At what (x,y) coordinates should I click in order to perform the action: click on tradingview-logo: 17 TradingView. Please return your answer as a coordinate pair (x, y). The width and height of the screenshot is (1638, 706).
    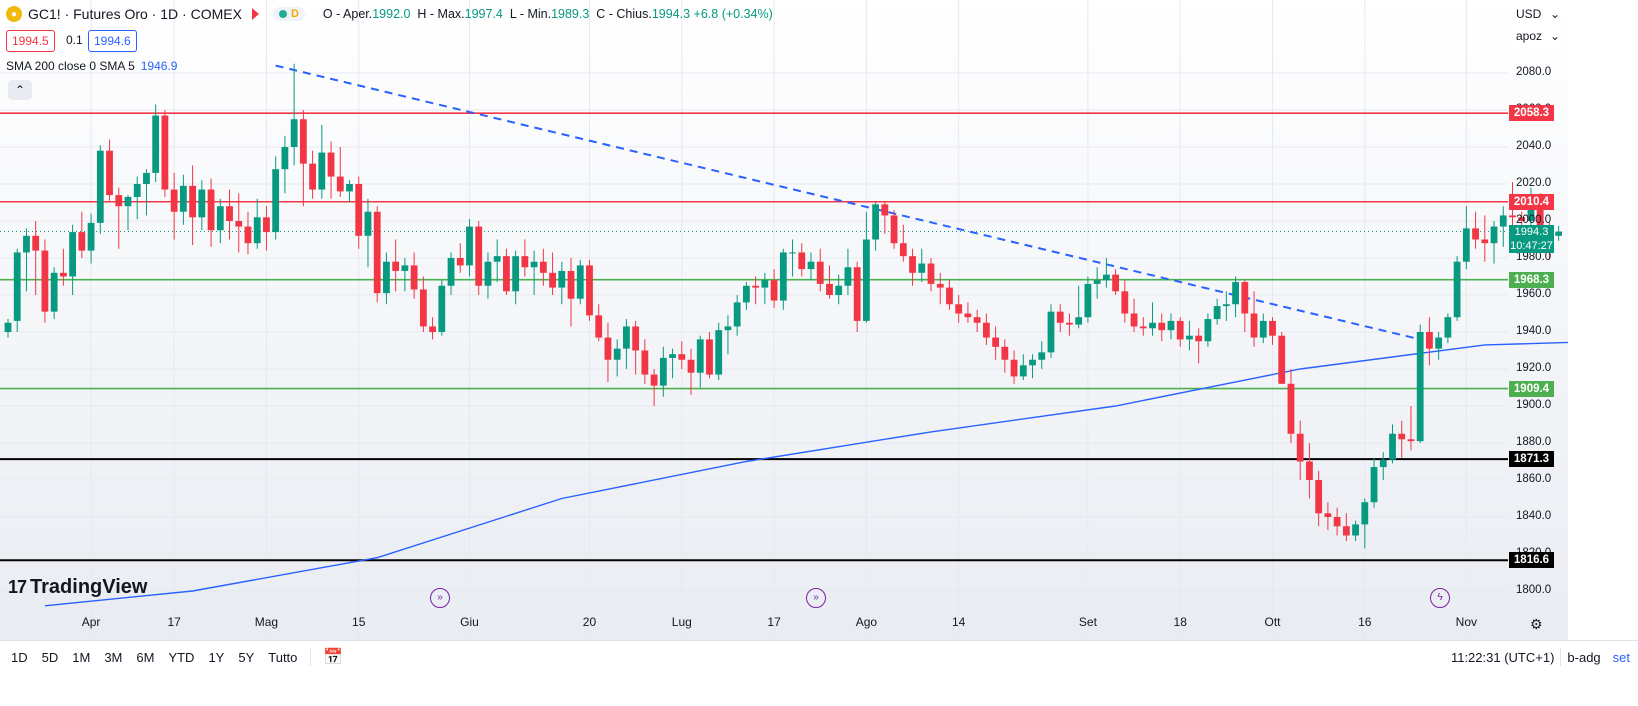
    Looking at the image, I should click on (78, 587).